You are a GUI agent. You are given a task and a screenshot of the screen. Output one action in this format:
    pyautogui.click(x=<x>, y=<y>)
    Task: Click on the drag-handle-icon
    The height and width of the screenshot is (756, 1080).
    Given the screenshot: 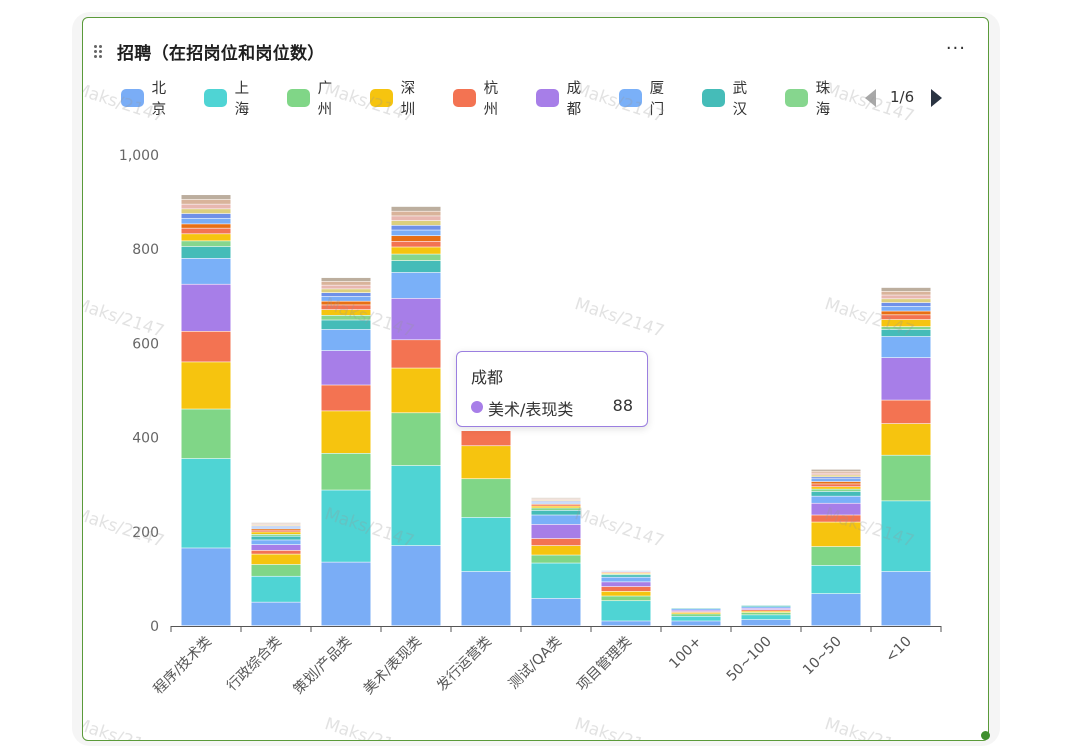 What is the action you would take?
    pyautogui.click(x=99, y=52)
    